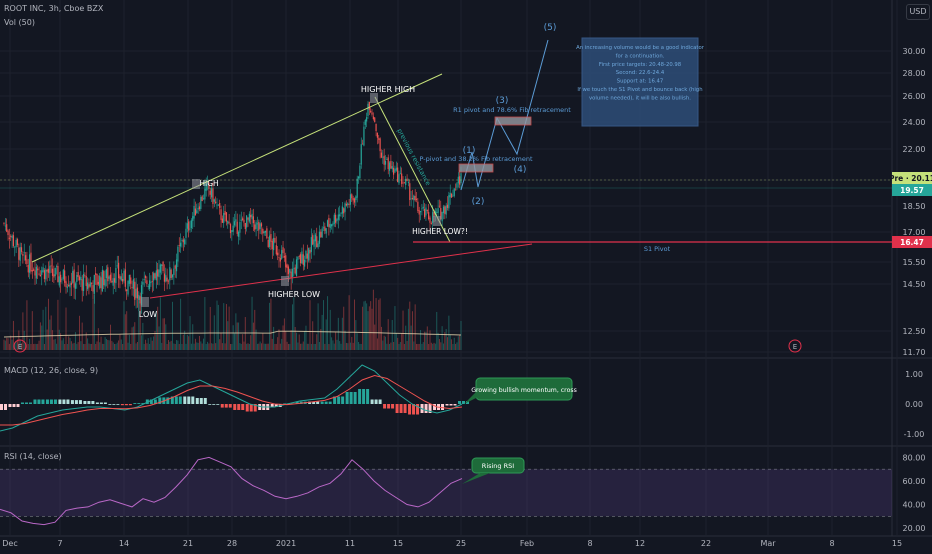  What do you see at coordinates (461, 543) in the screenshot?
I see `x-tick-label: 25` at bounding box center [461, 543].